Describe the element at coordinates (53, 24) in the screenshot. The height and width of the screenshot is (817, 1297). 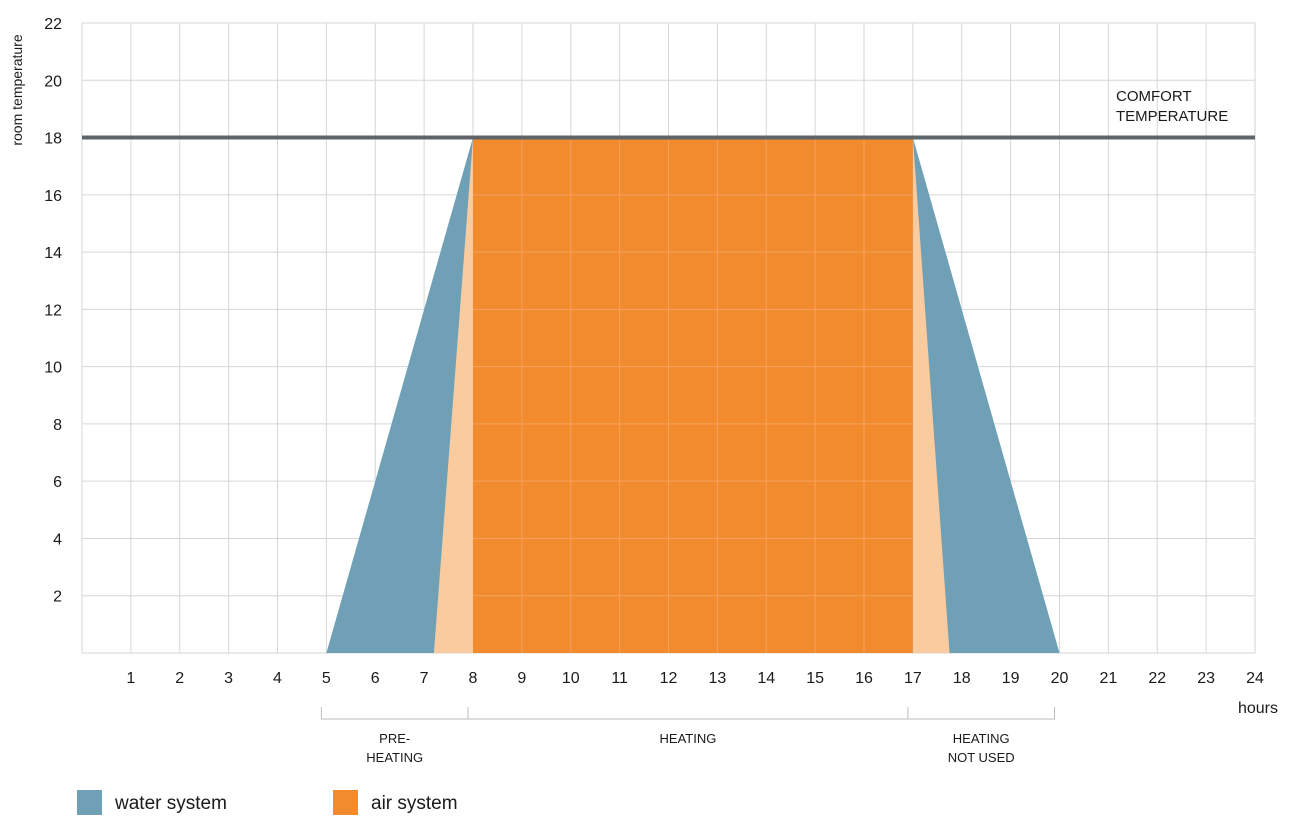
I see `y-tick-label: 22` at that location.